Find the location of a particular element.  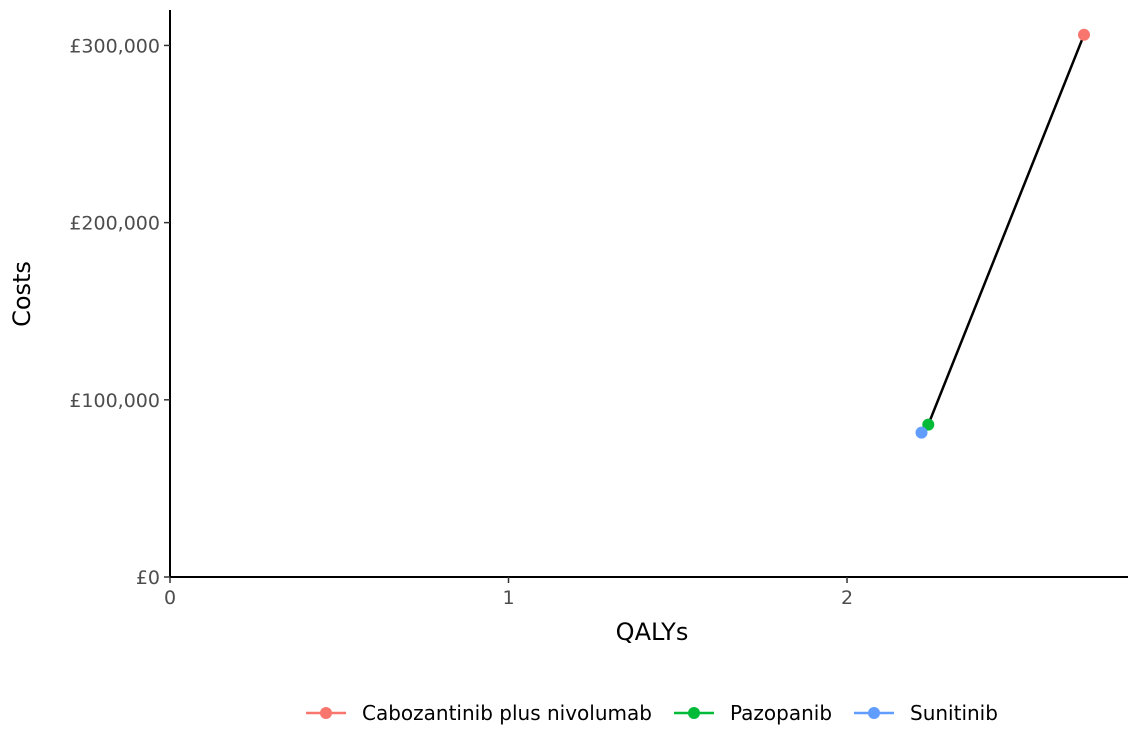

data-point-cabozantinib-plus-nivolumab is located at coordinates (1083, 34).